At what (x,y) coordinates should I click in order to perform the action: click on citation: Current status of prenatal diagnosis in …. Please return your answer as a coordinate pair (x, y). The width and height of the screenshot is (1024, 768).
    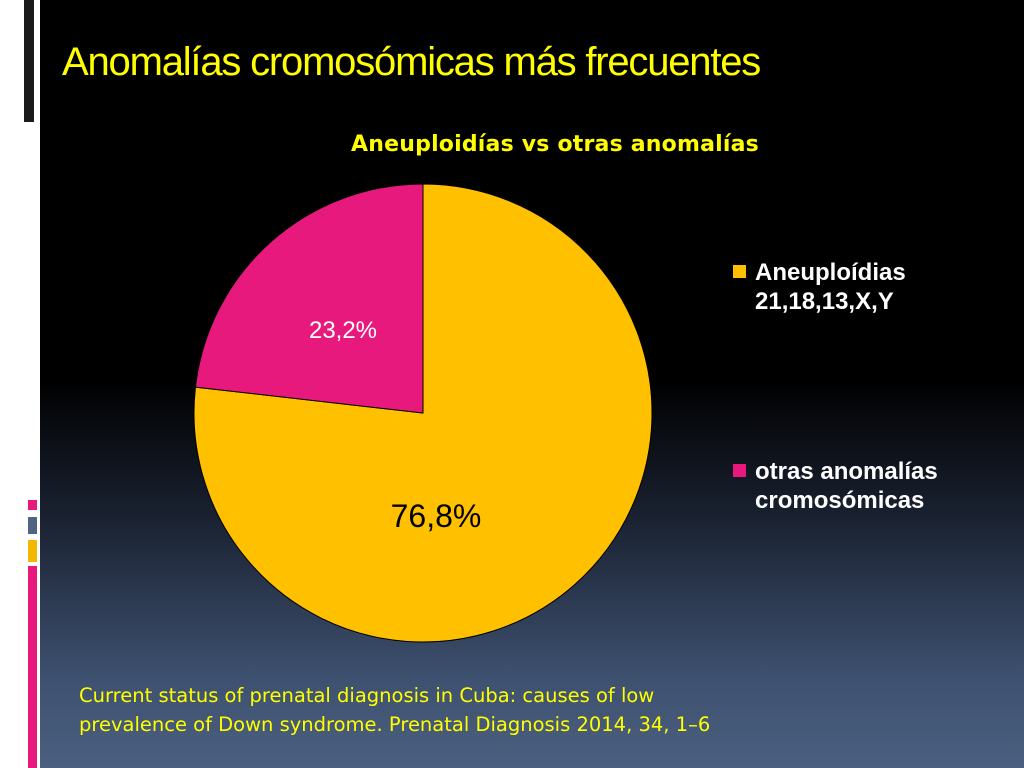
    Looking at the image, I should click on (429, 710).